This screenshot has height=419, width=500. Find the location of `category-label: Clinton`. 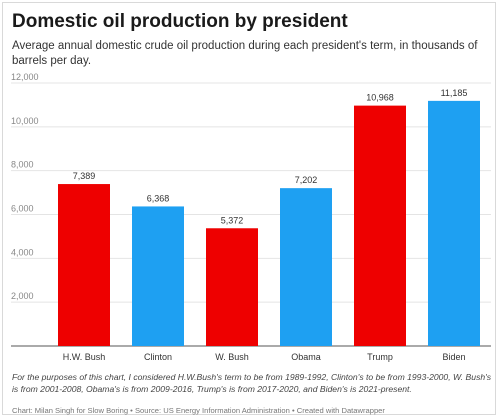

category-label: Clinton is located at coordinates (158, 357).